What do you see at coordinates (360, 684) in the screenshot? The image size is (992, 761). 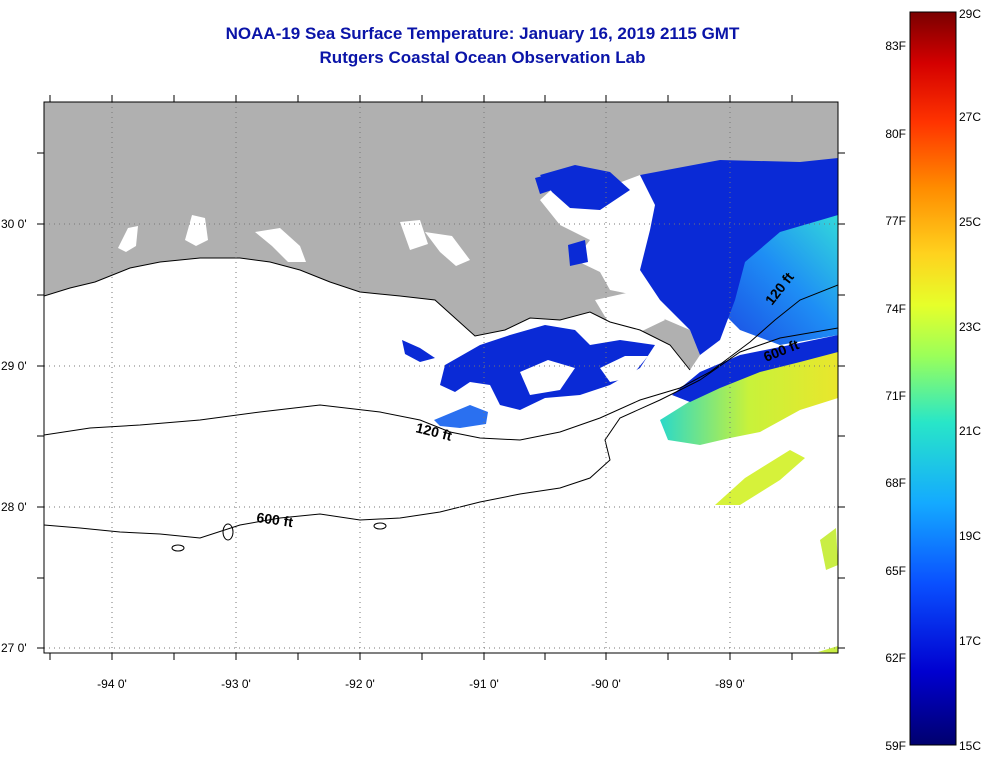 I see `lon-label: -92 0'` at bounding box center [360, 684].